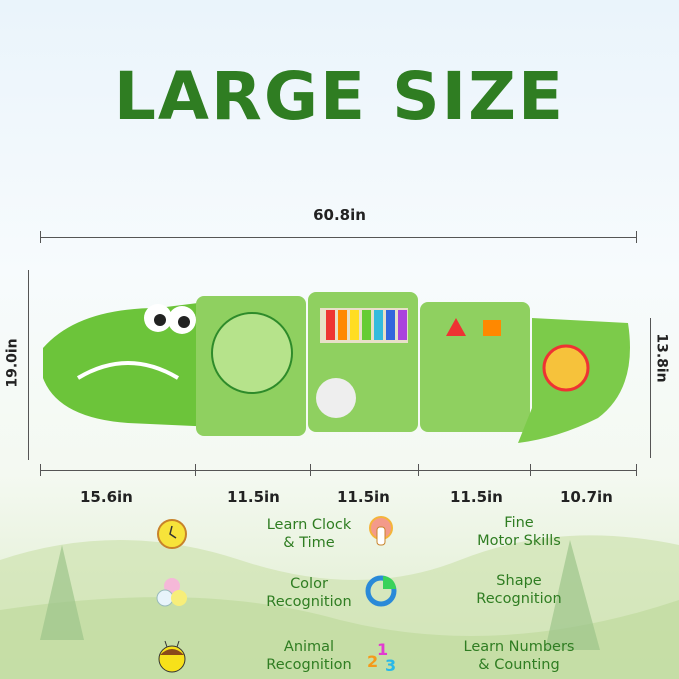 Image resolution: width=679 pixels, height=679 pixels. Describe the element at coordinates (285, 656) in the screenshot. I see `feature-animal: Animal Recognition` at that location.